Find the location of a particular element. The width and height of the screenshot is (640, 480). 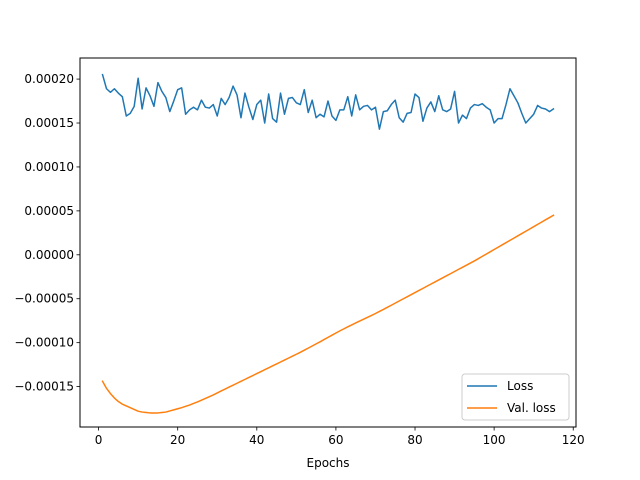

x-tick-label: 20 is located at coordinates (177, 440).